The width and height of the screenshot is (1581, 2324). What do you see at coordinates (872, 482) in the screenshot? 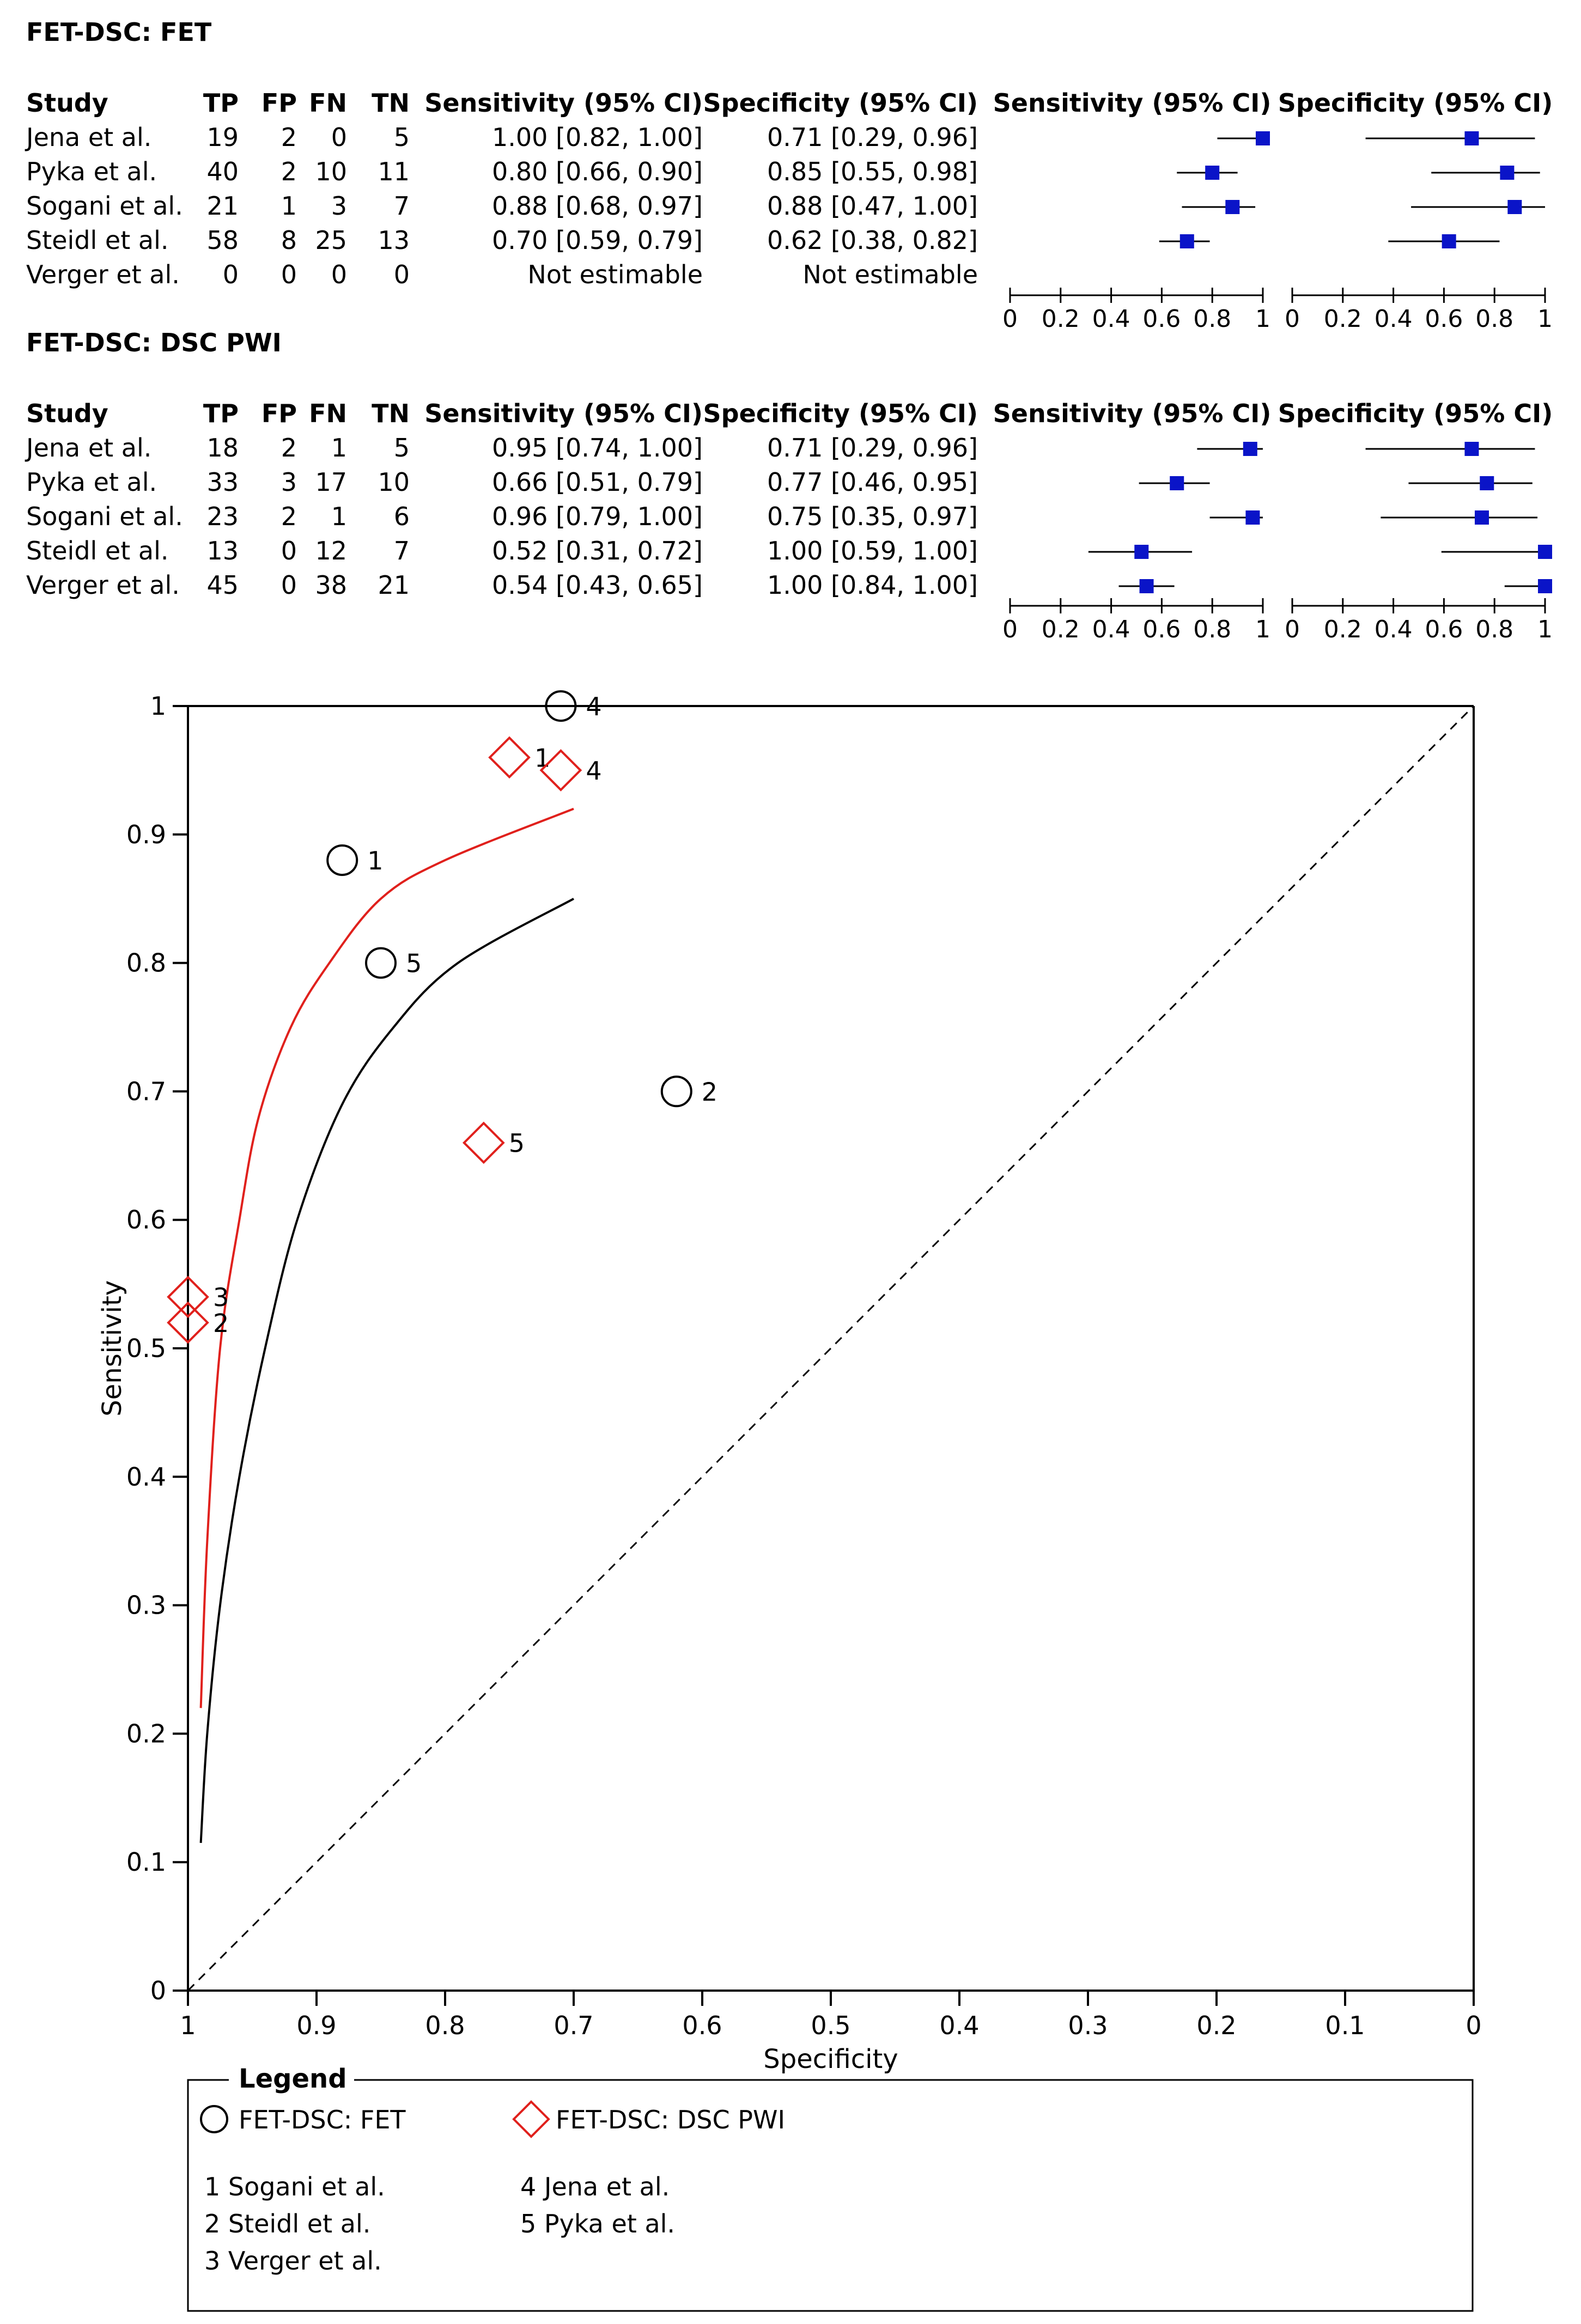
I see `cell-specificity-ci: 0.77 [0.46, 0.95]` at bounding box center [872, 482].